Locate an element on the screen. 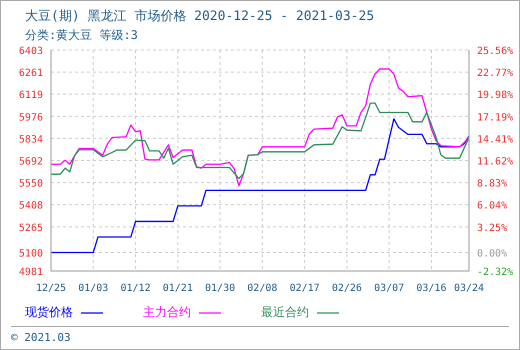 Image resolution: width=520 pixels, height=350 pixels. x-tick-label: 02/17 is located at coordinates (305, 288).